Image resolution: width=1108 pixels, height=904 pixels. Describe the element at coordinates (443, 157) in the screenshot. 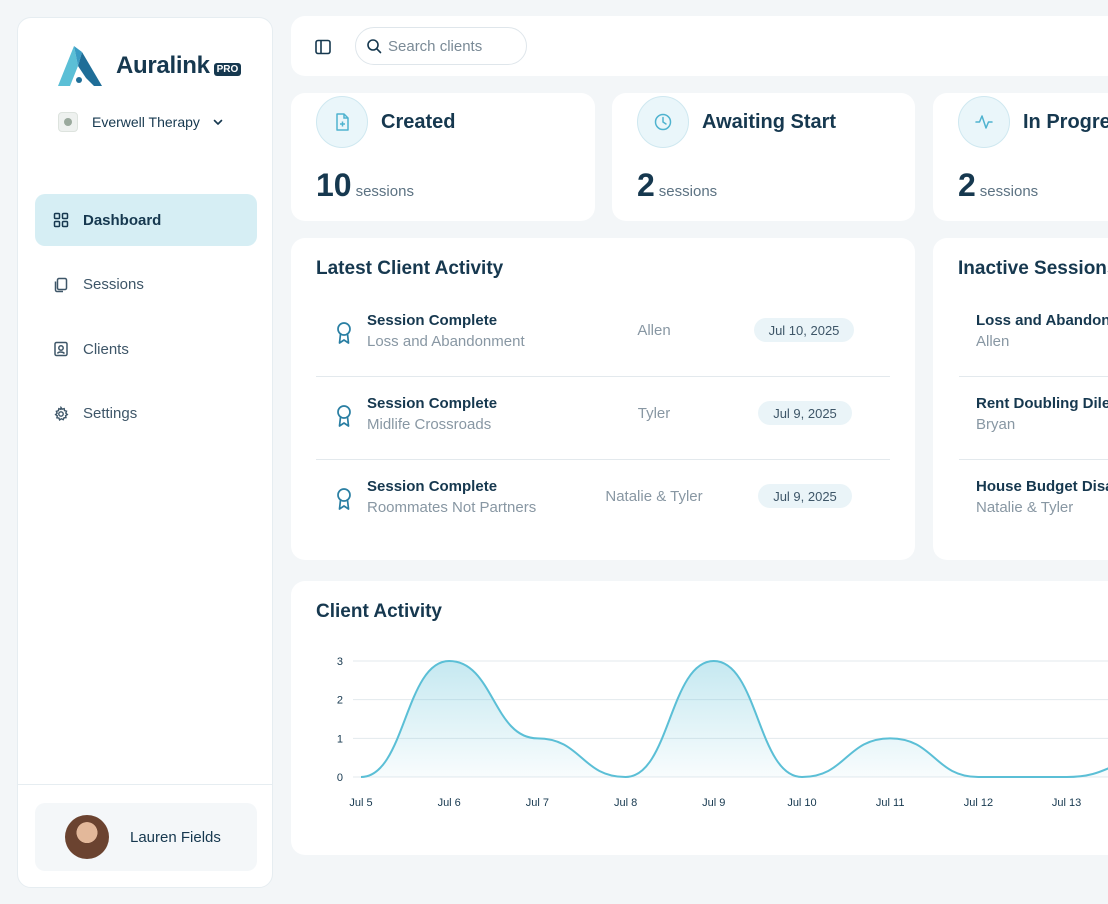

I see `stat-card-created: Created 10 sessions` at that location.